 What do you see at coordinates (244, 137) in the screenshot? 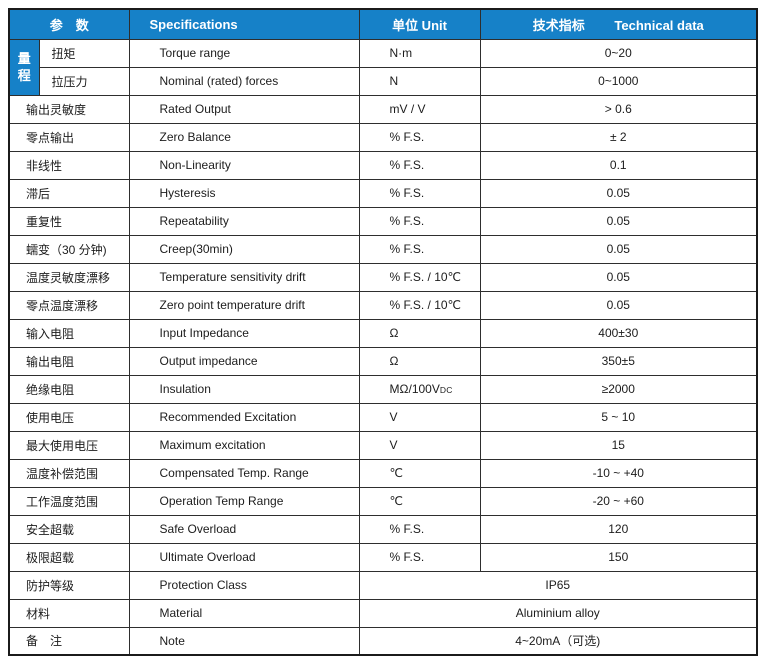
I see `spec-cell: Zero Balance` at bounding box center [244, 137].